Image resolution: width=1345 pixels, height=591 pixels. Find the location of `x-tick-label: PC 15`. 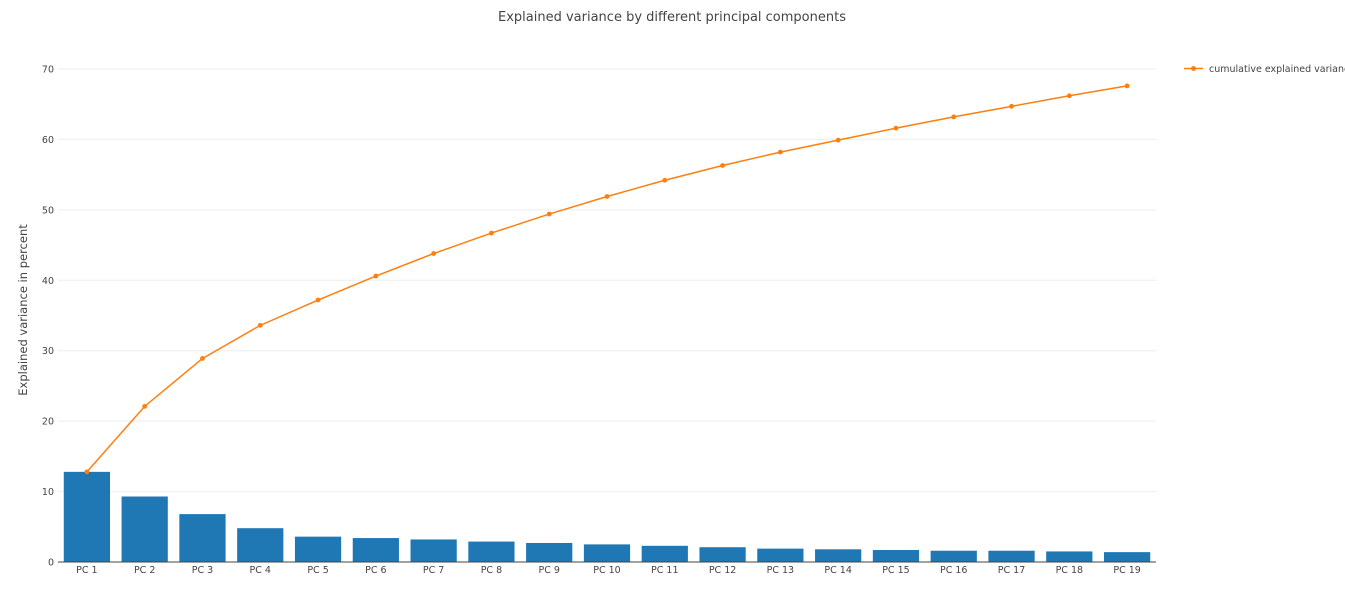

x-tick-label: PC 15 is located at coordinates (895, 570).